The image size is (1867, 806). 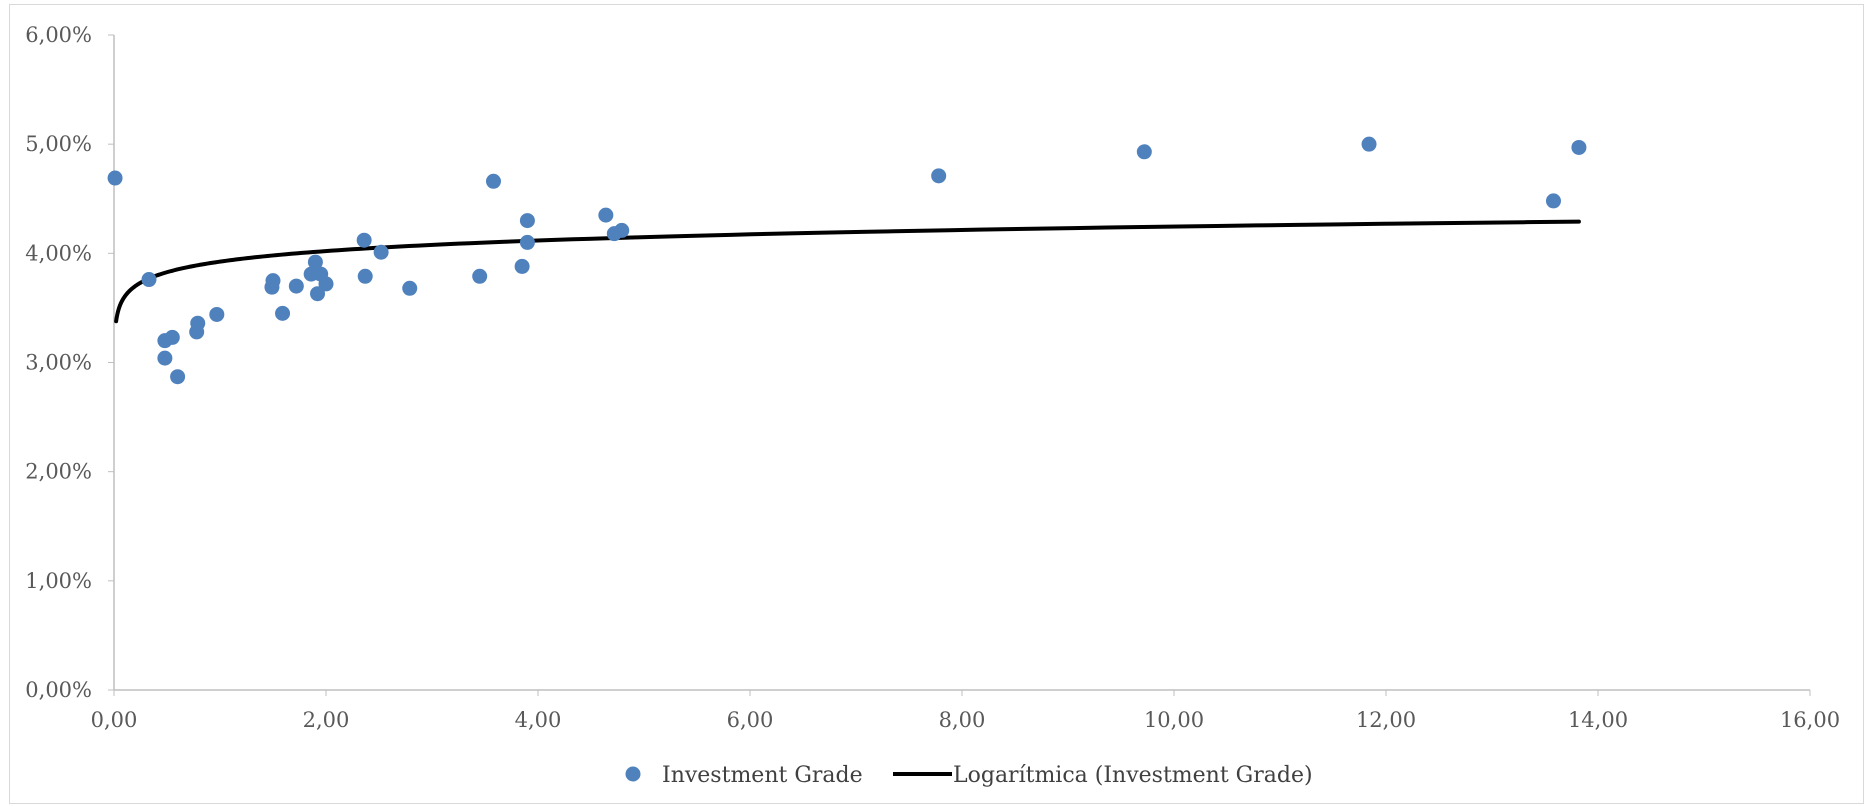 I want to click on x-tick-labels: 0,00 2,00 4,00 6,00 8,00 10,00 12,00 14,00 16,00, so click(x=965, y=711).